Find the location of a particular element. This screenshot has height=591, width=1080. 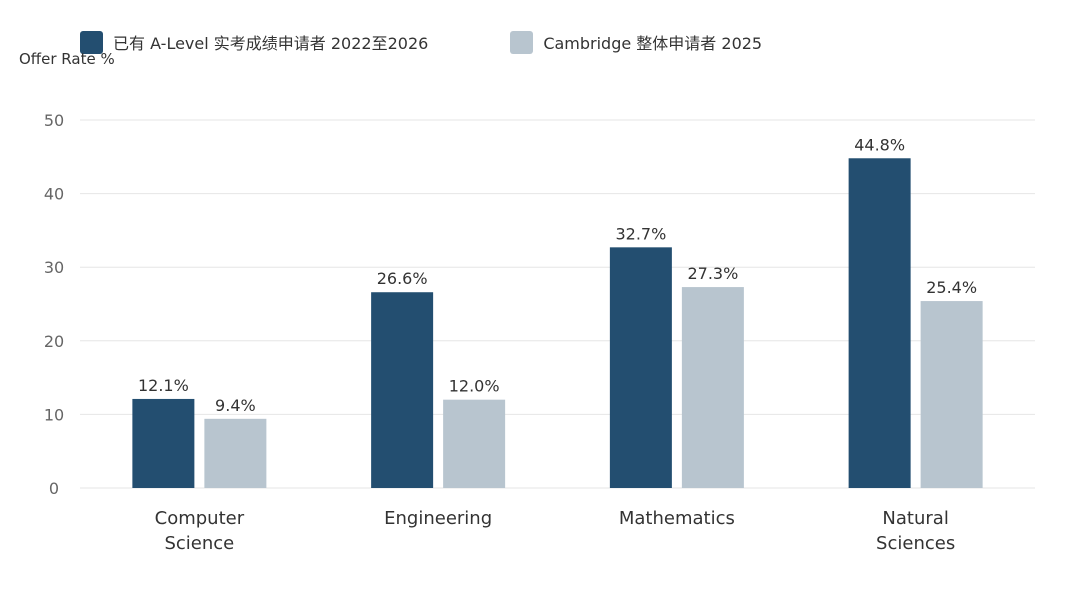

y-tick-label: 0 is located at coordinates (54, 488).